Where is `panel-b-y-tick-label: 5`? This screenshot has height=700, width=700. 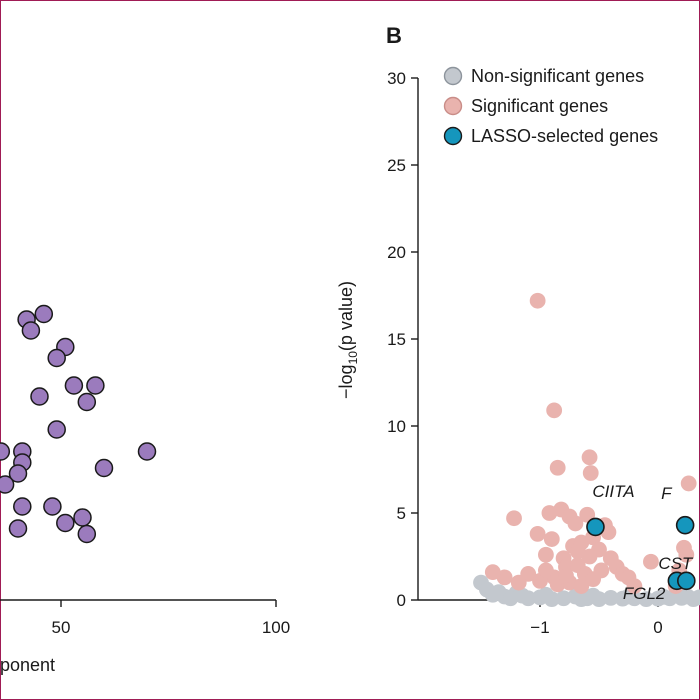
panel-b-y-tick-label: 5 is located at coordinates (401, 513).